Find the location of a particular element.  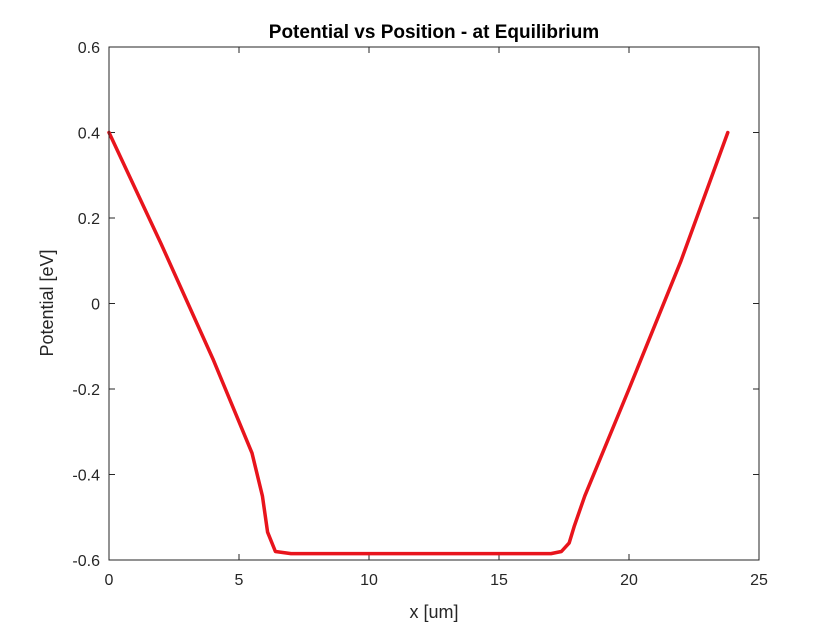

x-tick-label: 15 is located at coordinates (499, 580).